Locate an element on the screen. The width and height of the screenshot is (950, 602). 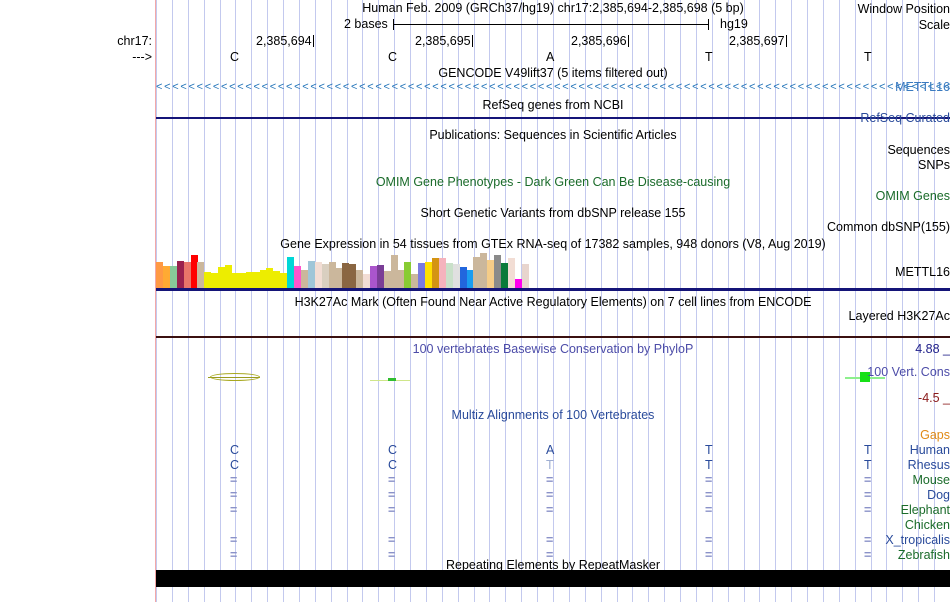
multiz-species-label: Human is located at coordinates (929, 450).